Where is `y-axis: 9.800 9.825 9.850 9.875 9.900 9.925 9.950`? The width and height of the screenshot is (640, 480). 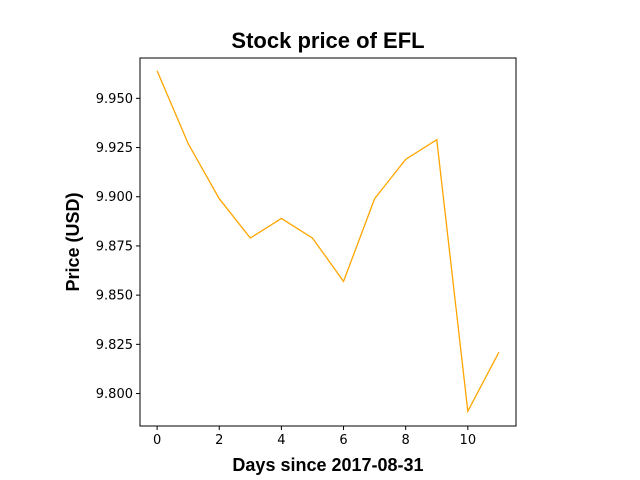 y-axis: 9.800 9.825 9.850 9.875 9.900 9.925 9.950 is located at coordinates (118, 247).